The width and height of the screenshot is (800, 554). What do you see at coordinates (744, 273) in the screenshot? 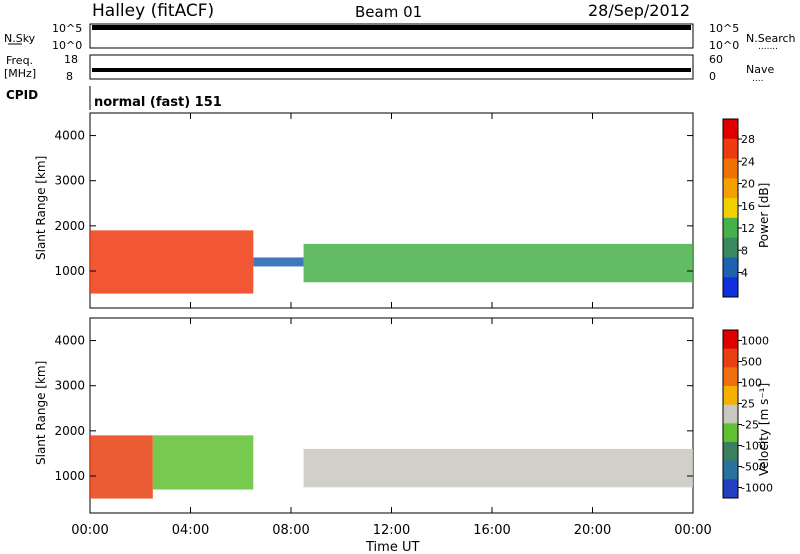
I see `colorbar-tick-label: 4` at bounding box center [744, 273].